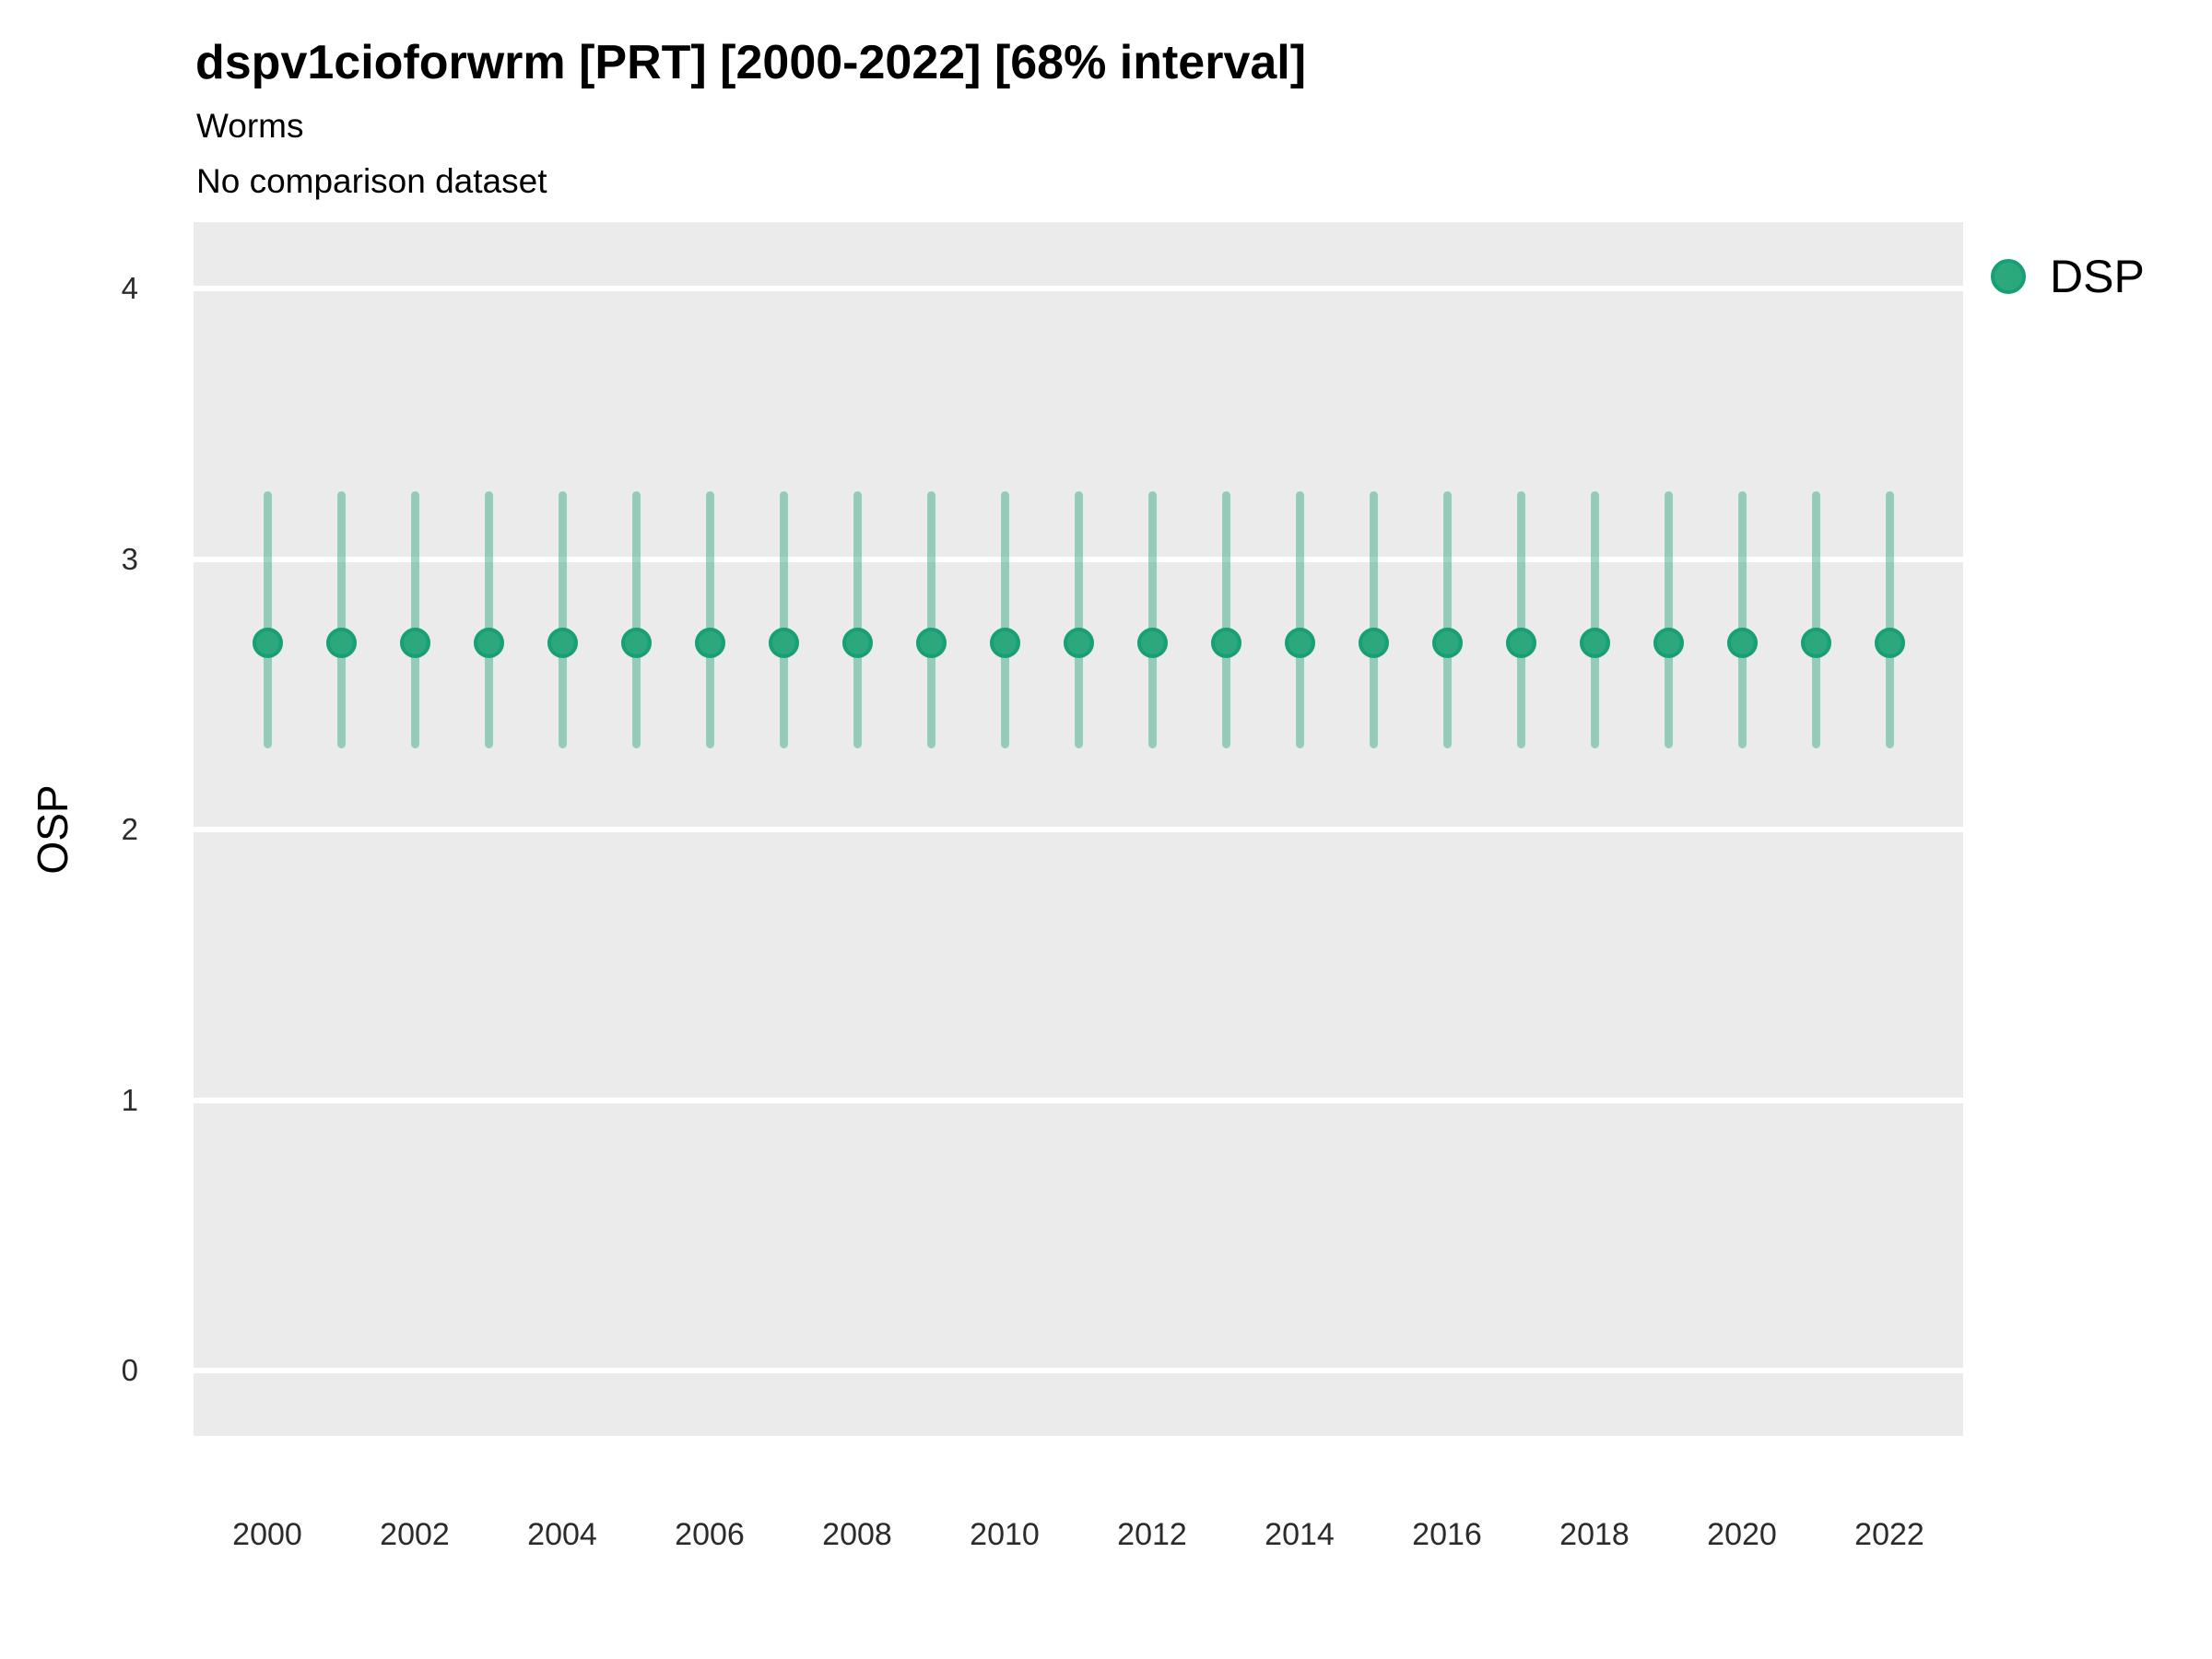  I want to click on x-tick-label-2022: 2022, so click(1889, 1534).